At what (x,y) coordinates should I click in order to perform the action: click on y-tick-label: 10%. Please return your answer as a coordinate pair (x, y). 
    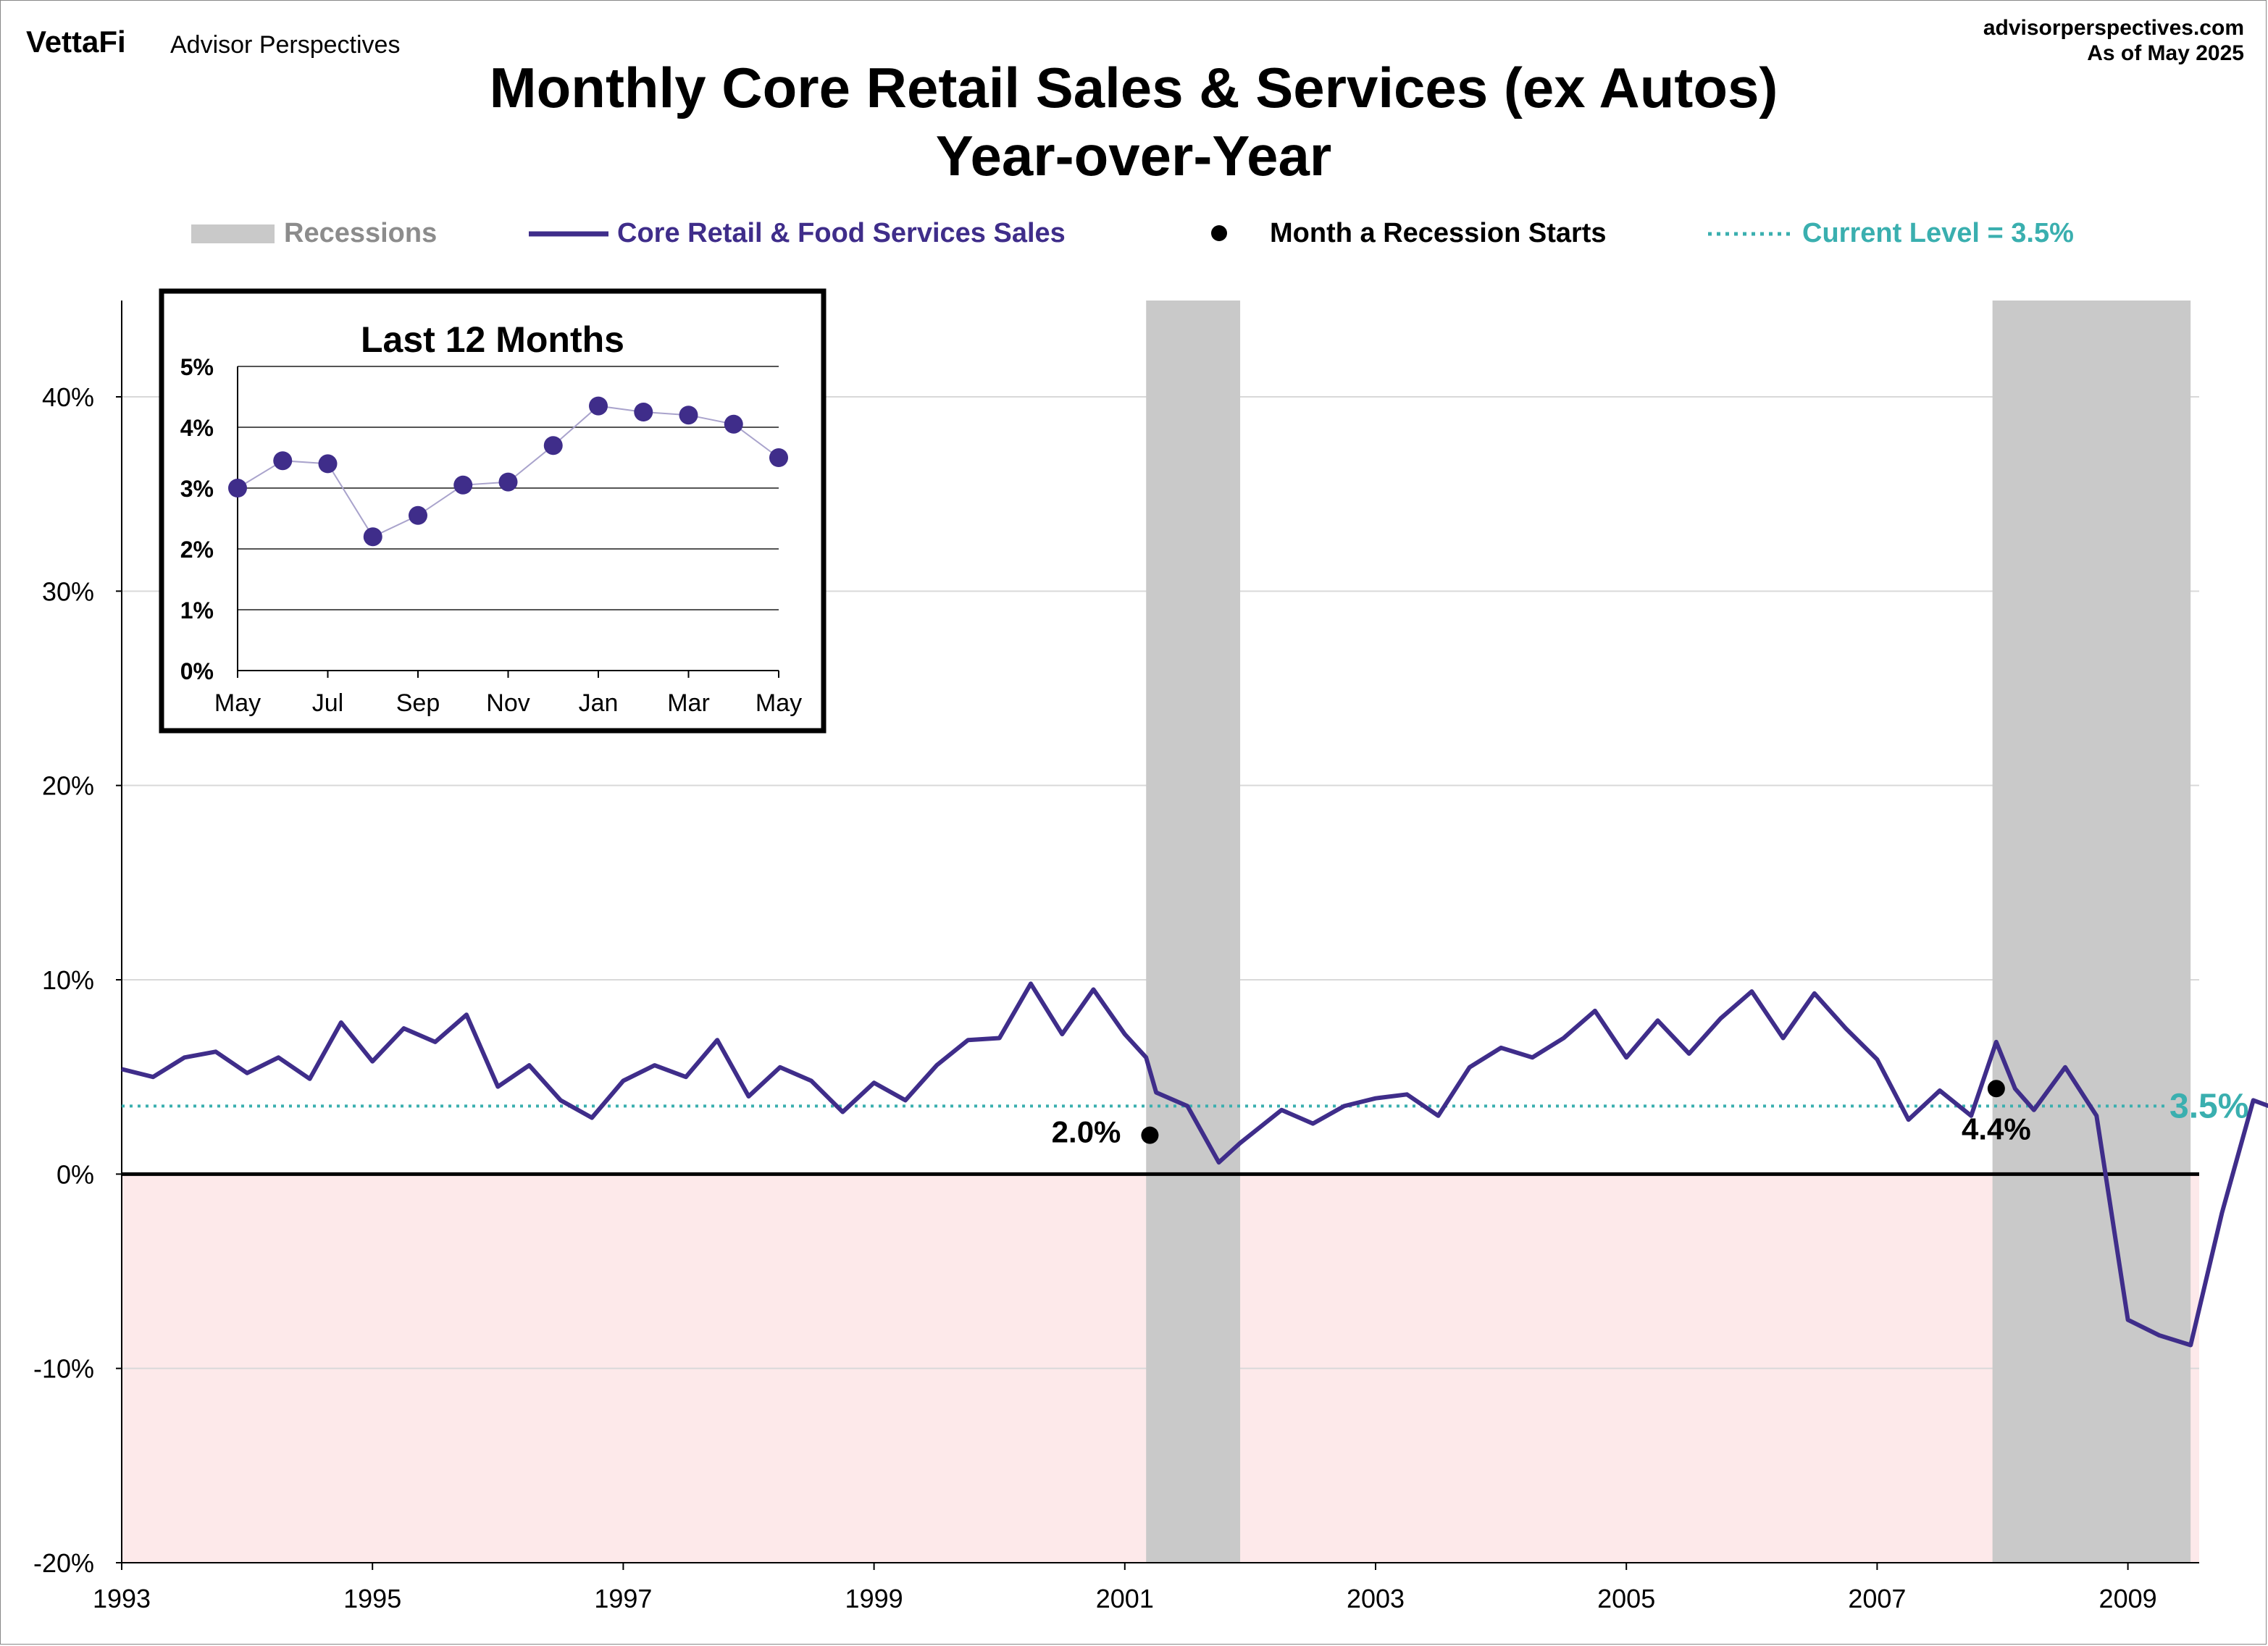
    Looking at the image, I should click on (68, 980).